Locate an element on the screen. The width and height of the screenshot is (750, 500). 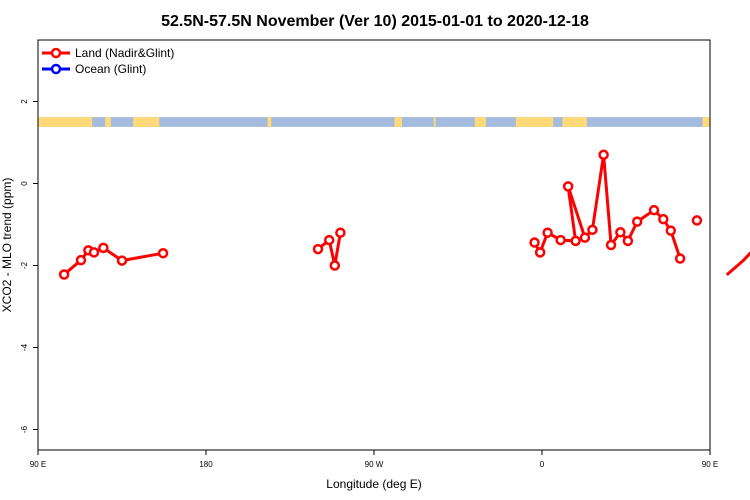
legend: Land (Nadir&Glint) Ocean (Glint) is located at coordinates (108, 61).